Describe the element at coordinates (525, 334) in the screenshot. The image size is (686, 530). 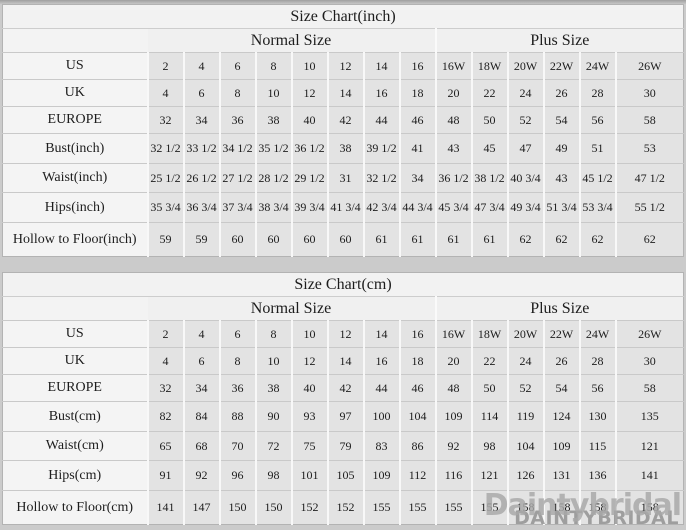
I see `size-value: 20W` at that location.